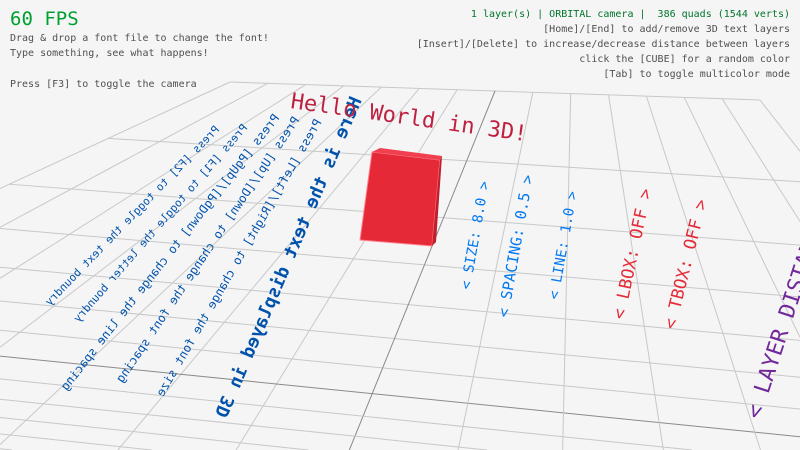 This screenshot has height=450, width=800. I want to click on option-label: < SIZE: 8.0 >, so click(475, 235).